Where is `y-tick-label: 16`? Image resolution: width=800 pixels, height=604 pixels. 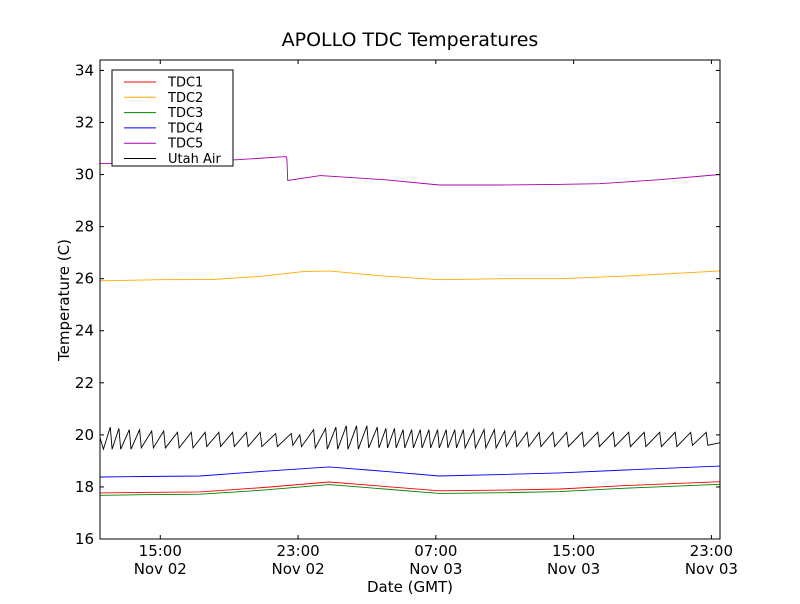
y-tick-label: 16 is located at coordinates (84, 539).